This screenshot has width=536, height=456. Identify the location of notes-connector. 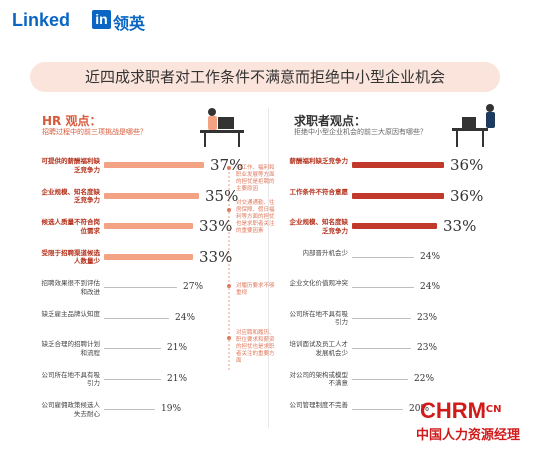
(229, 268).